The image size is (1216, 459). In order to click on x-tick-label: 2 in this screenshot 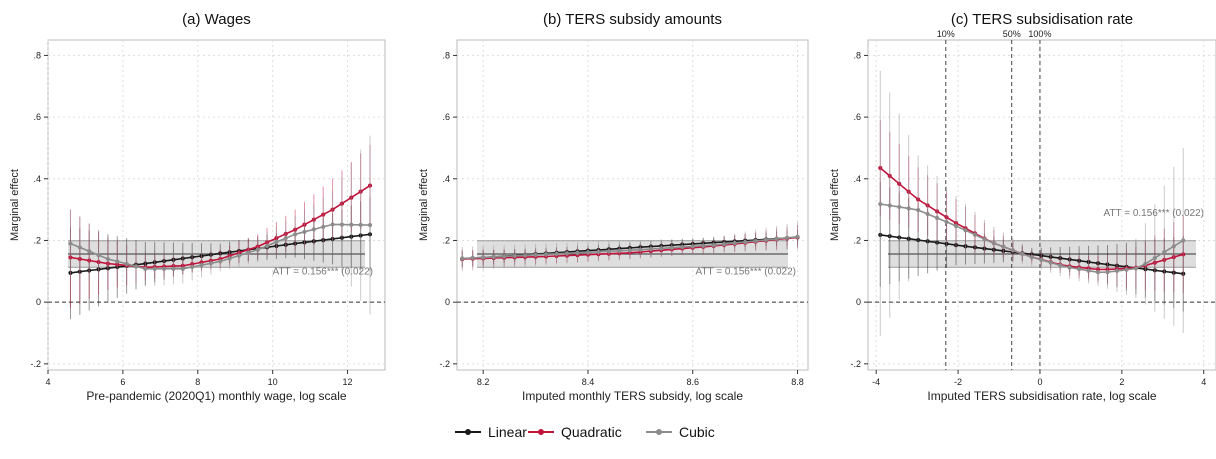, I will do `click(1121, 382)`.